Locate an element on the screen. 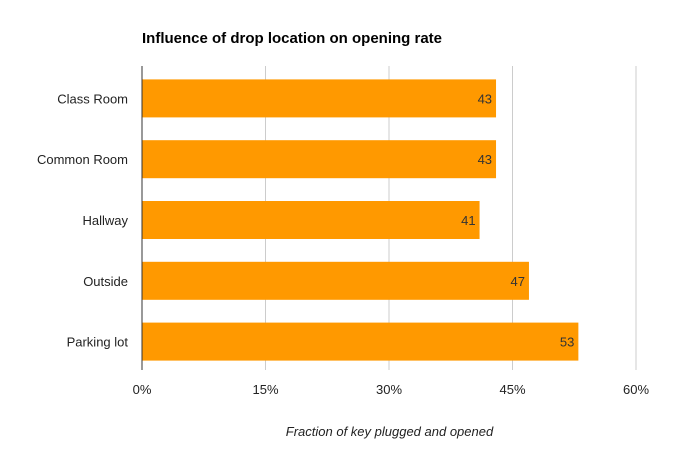  data-label: 41 is located at coordinates (468, 220).